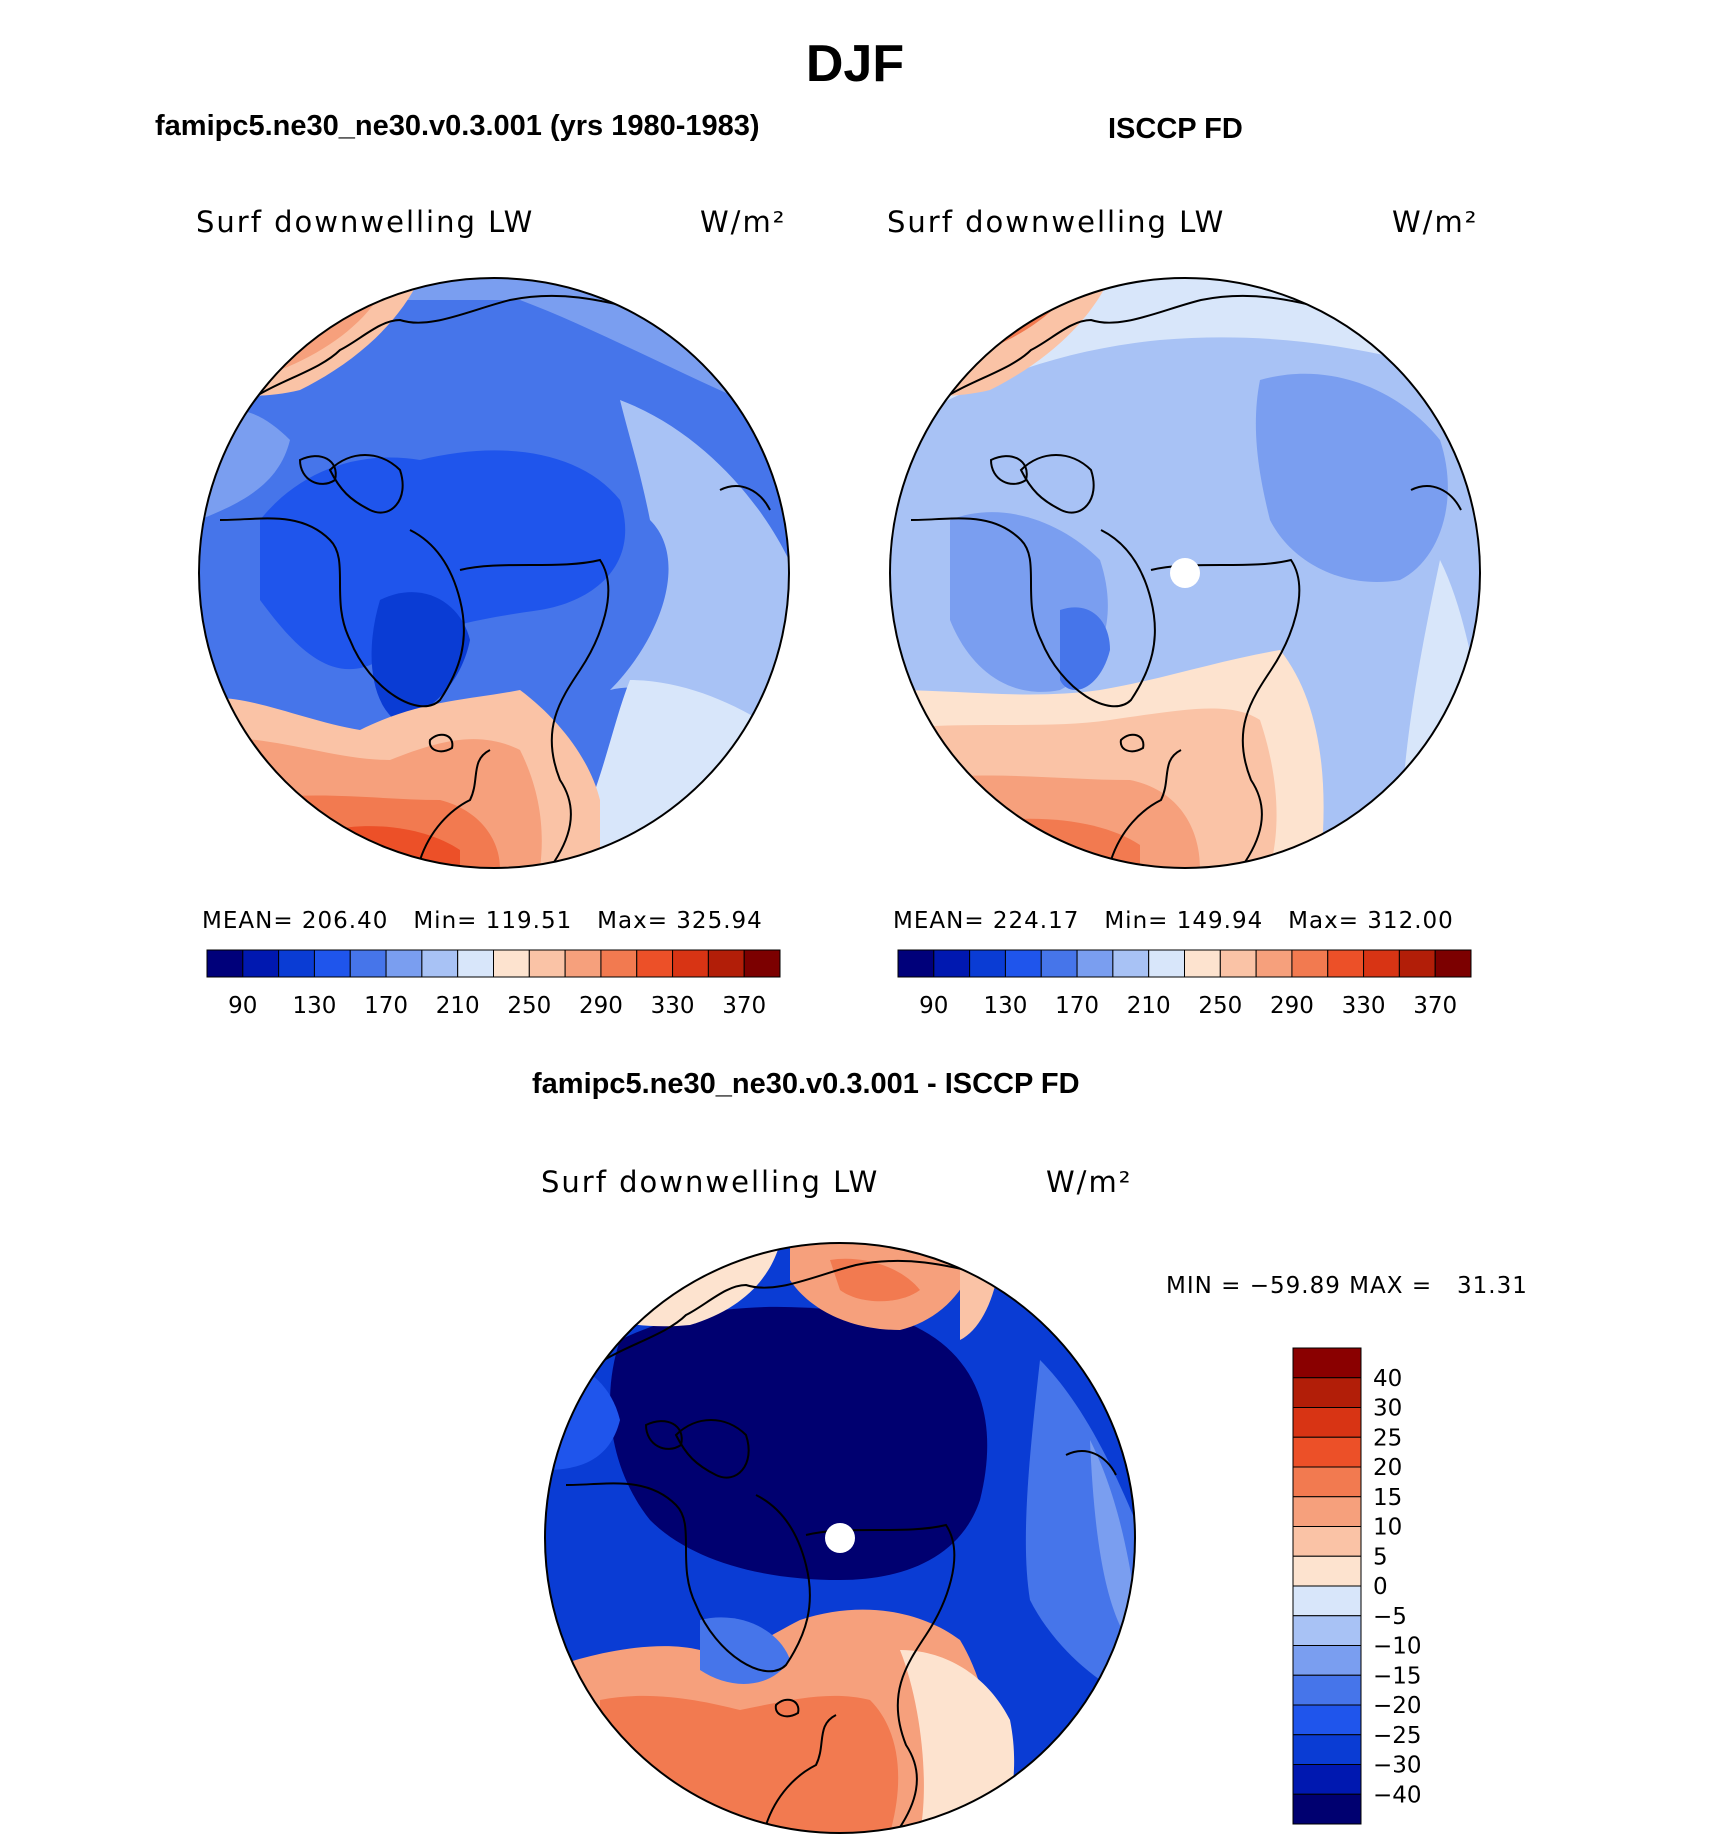 The height and width of the screenshot is (1840, 1710). Describe the element at coordinates (1380, 1587) in the screenshot. I see `diff-colorbar-tick-label: 0` at that location.